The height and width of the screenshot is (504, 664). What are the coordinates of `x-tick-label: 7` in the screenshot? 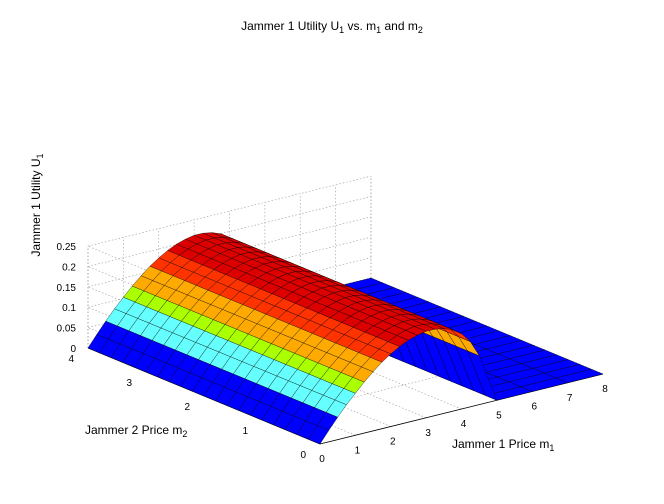 It's located at (570, 398).